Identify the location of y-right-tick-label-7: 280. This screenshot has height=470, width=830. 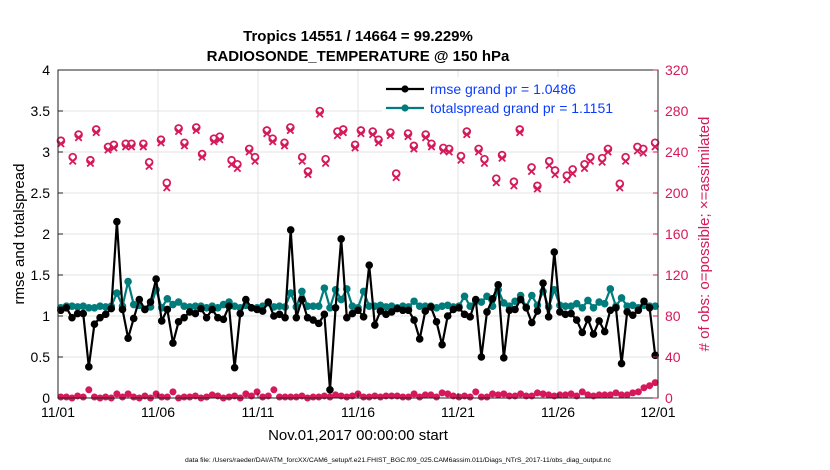
(677, 111).